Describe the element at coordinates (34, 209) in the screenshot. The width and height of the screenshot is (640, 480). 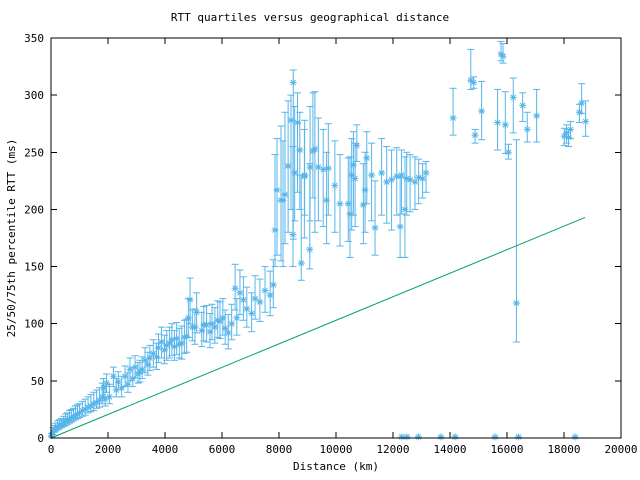
I see `y-tick-label: 200` at that location.